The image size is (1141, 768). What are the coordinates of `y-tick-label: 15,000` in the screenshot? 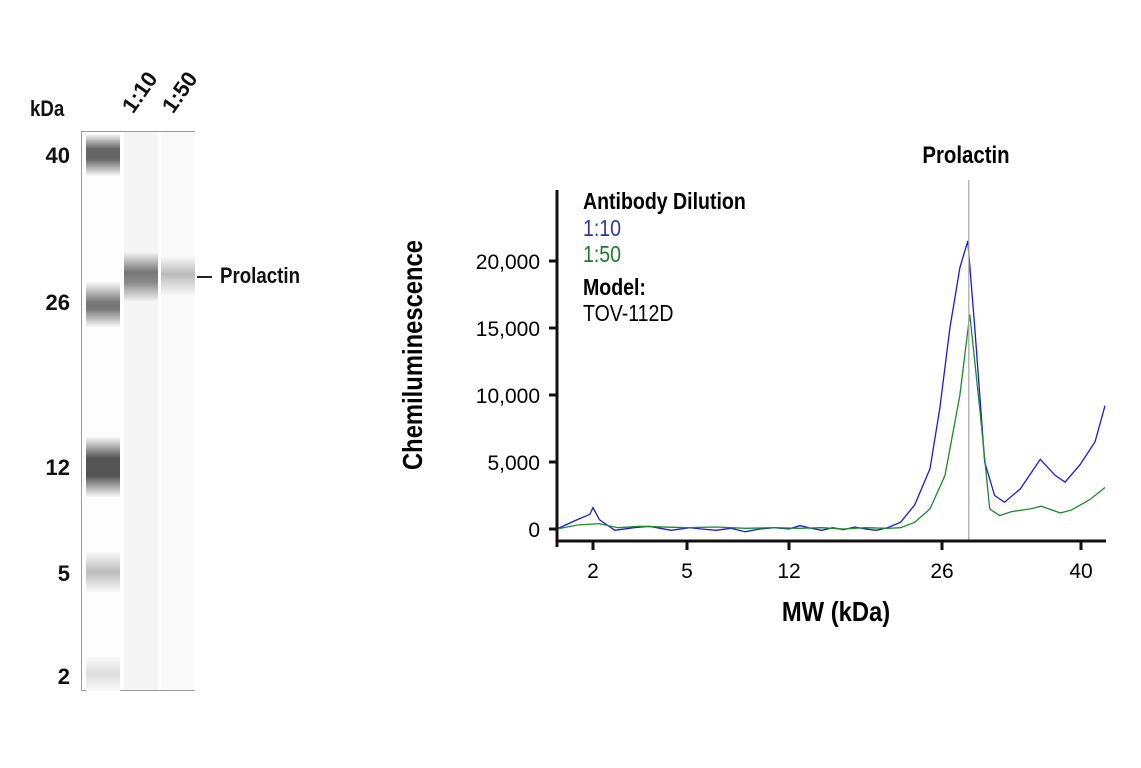 It's located at (508, 329).